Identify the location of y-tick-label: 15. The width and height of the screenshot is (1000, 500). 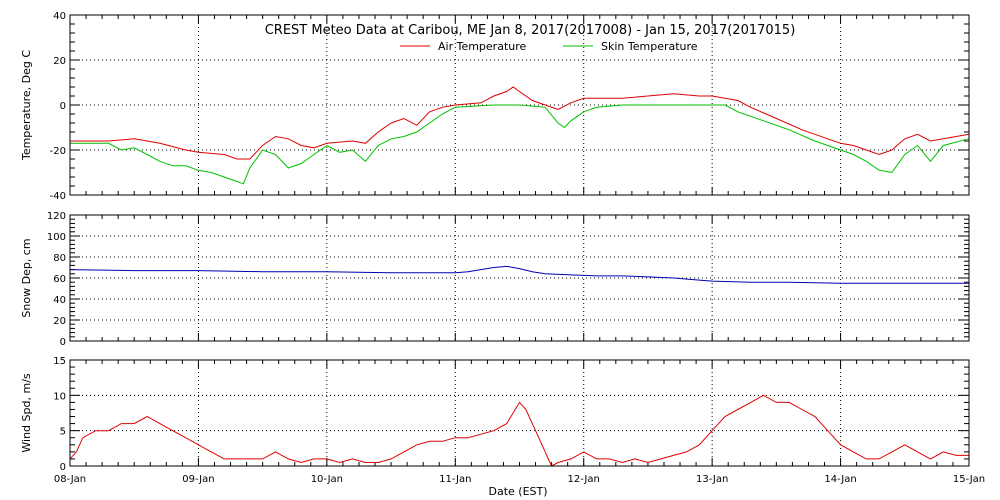
(59, 361).